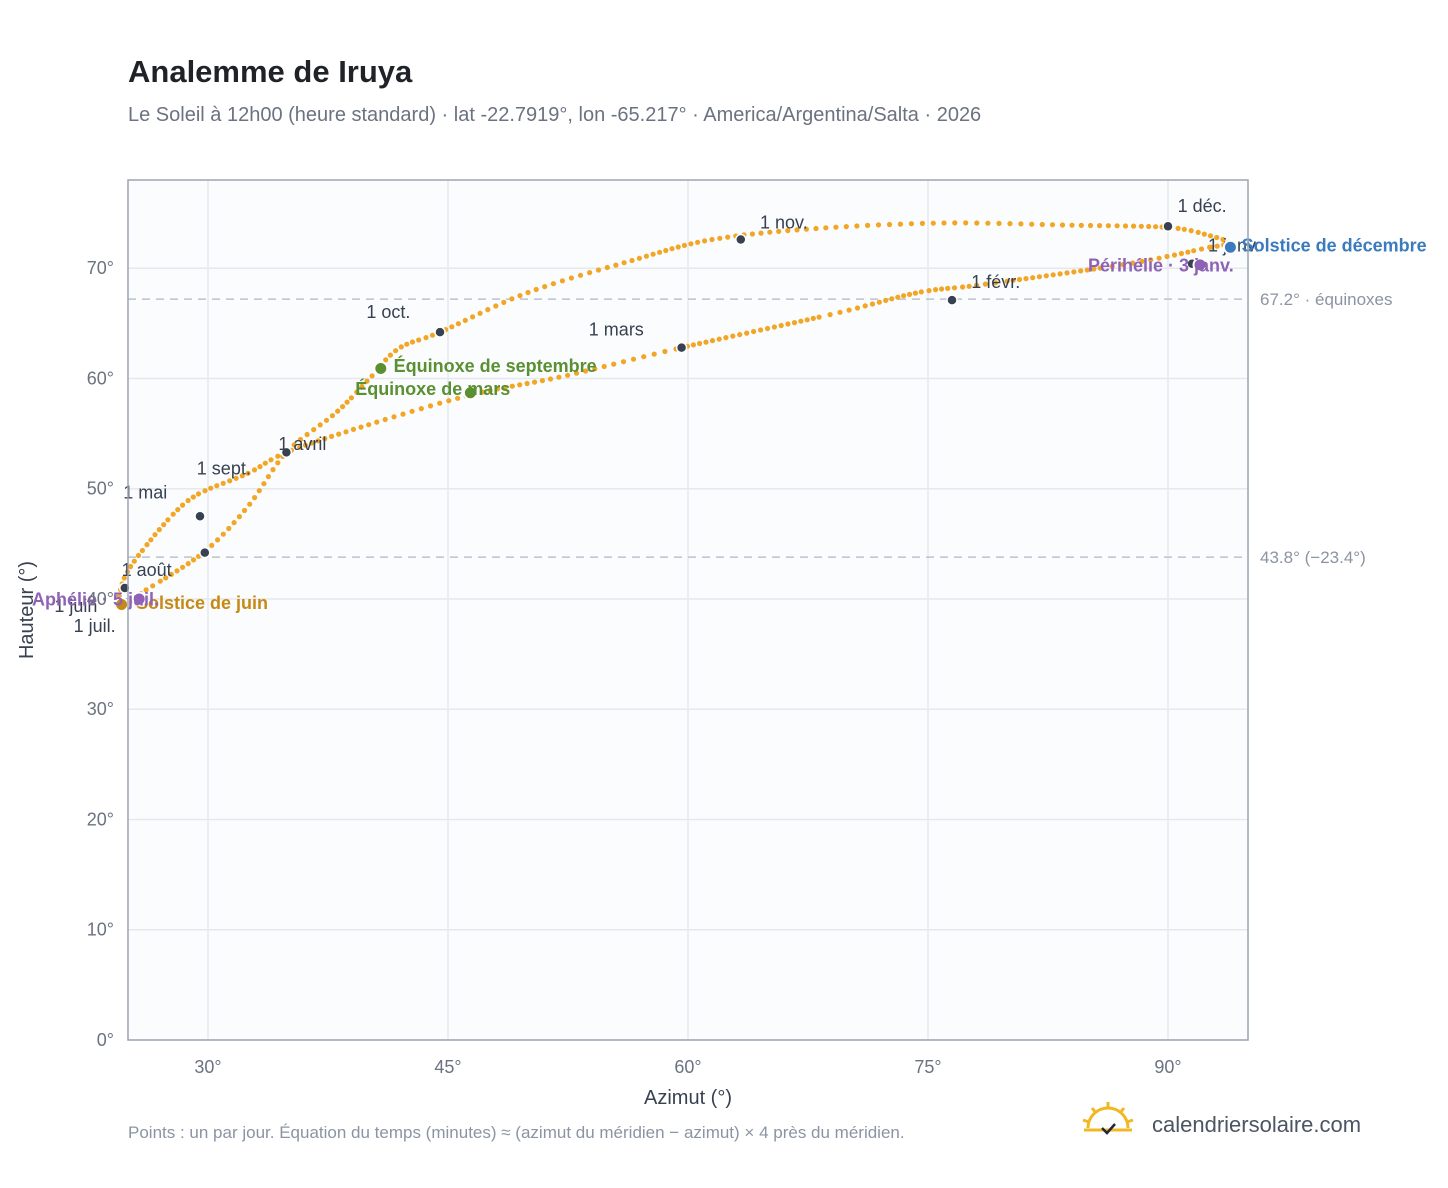 This screenshot has height=1188, width=1448. I want to click on brand: calendriersolaire.com, so click(1230, 1125).